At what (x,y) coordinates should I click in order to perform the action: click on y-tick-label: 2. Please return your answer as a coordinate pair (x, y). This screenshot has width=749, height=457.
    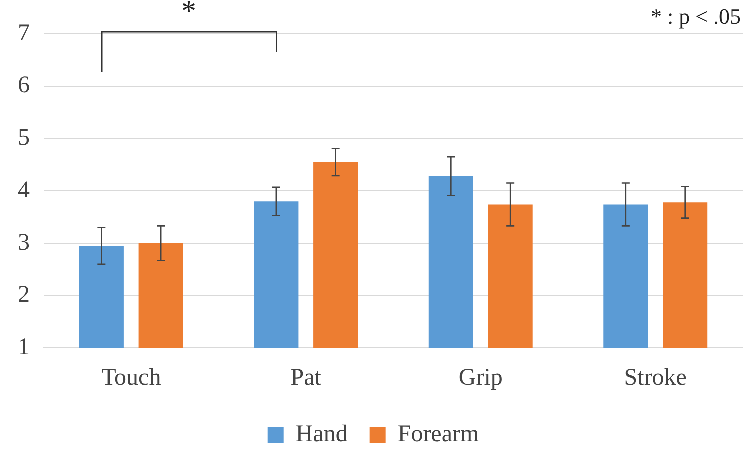
    Looking at the image, I should click on (24, 295).